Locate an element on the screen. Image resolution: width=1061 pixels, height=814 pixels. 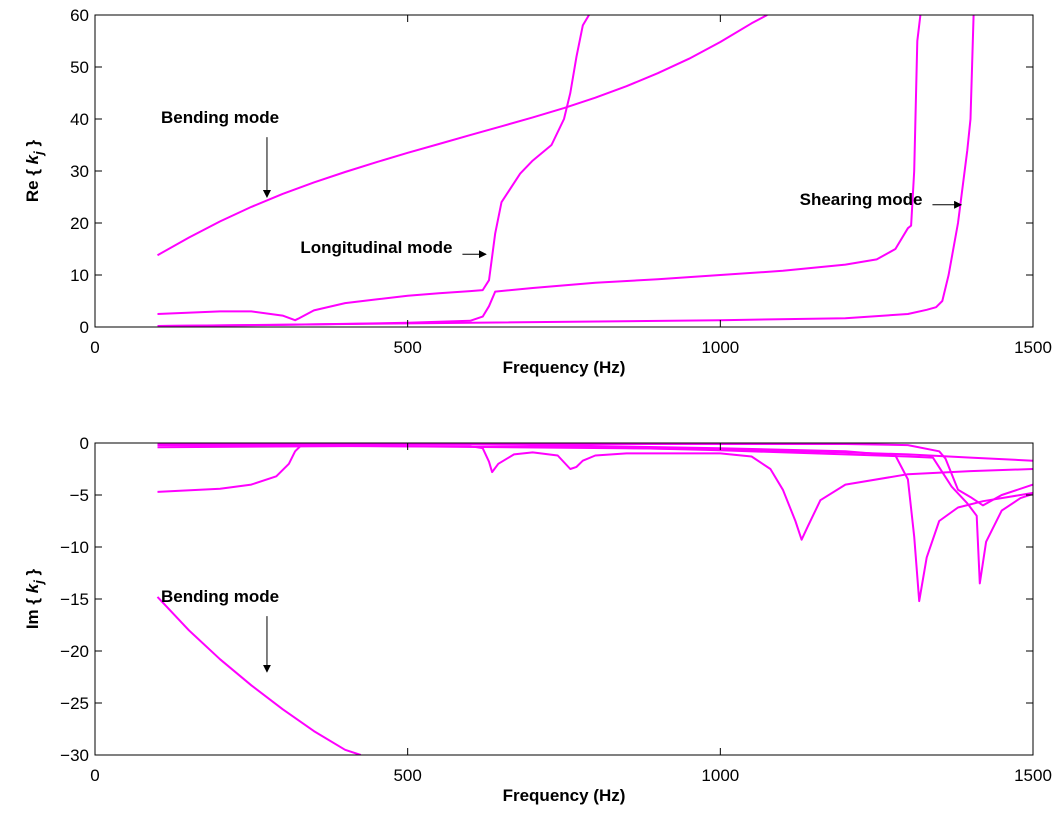
y-tick-label: −20 is located at coordinates (74, 651).